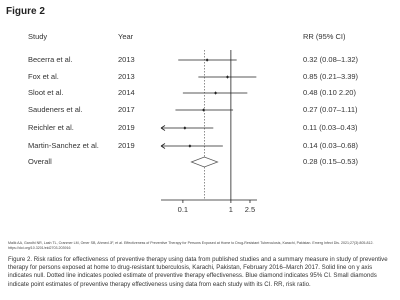 This screenshot has height=300, width=400. Describe the element at coordinates (37, 36) in the screenshot. I see `column-header: Study` at that location.